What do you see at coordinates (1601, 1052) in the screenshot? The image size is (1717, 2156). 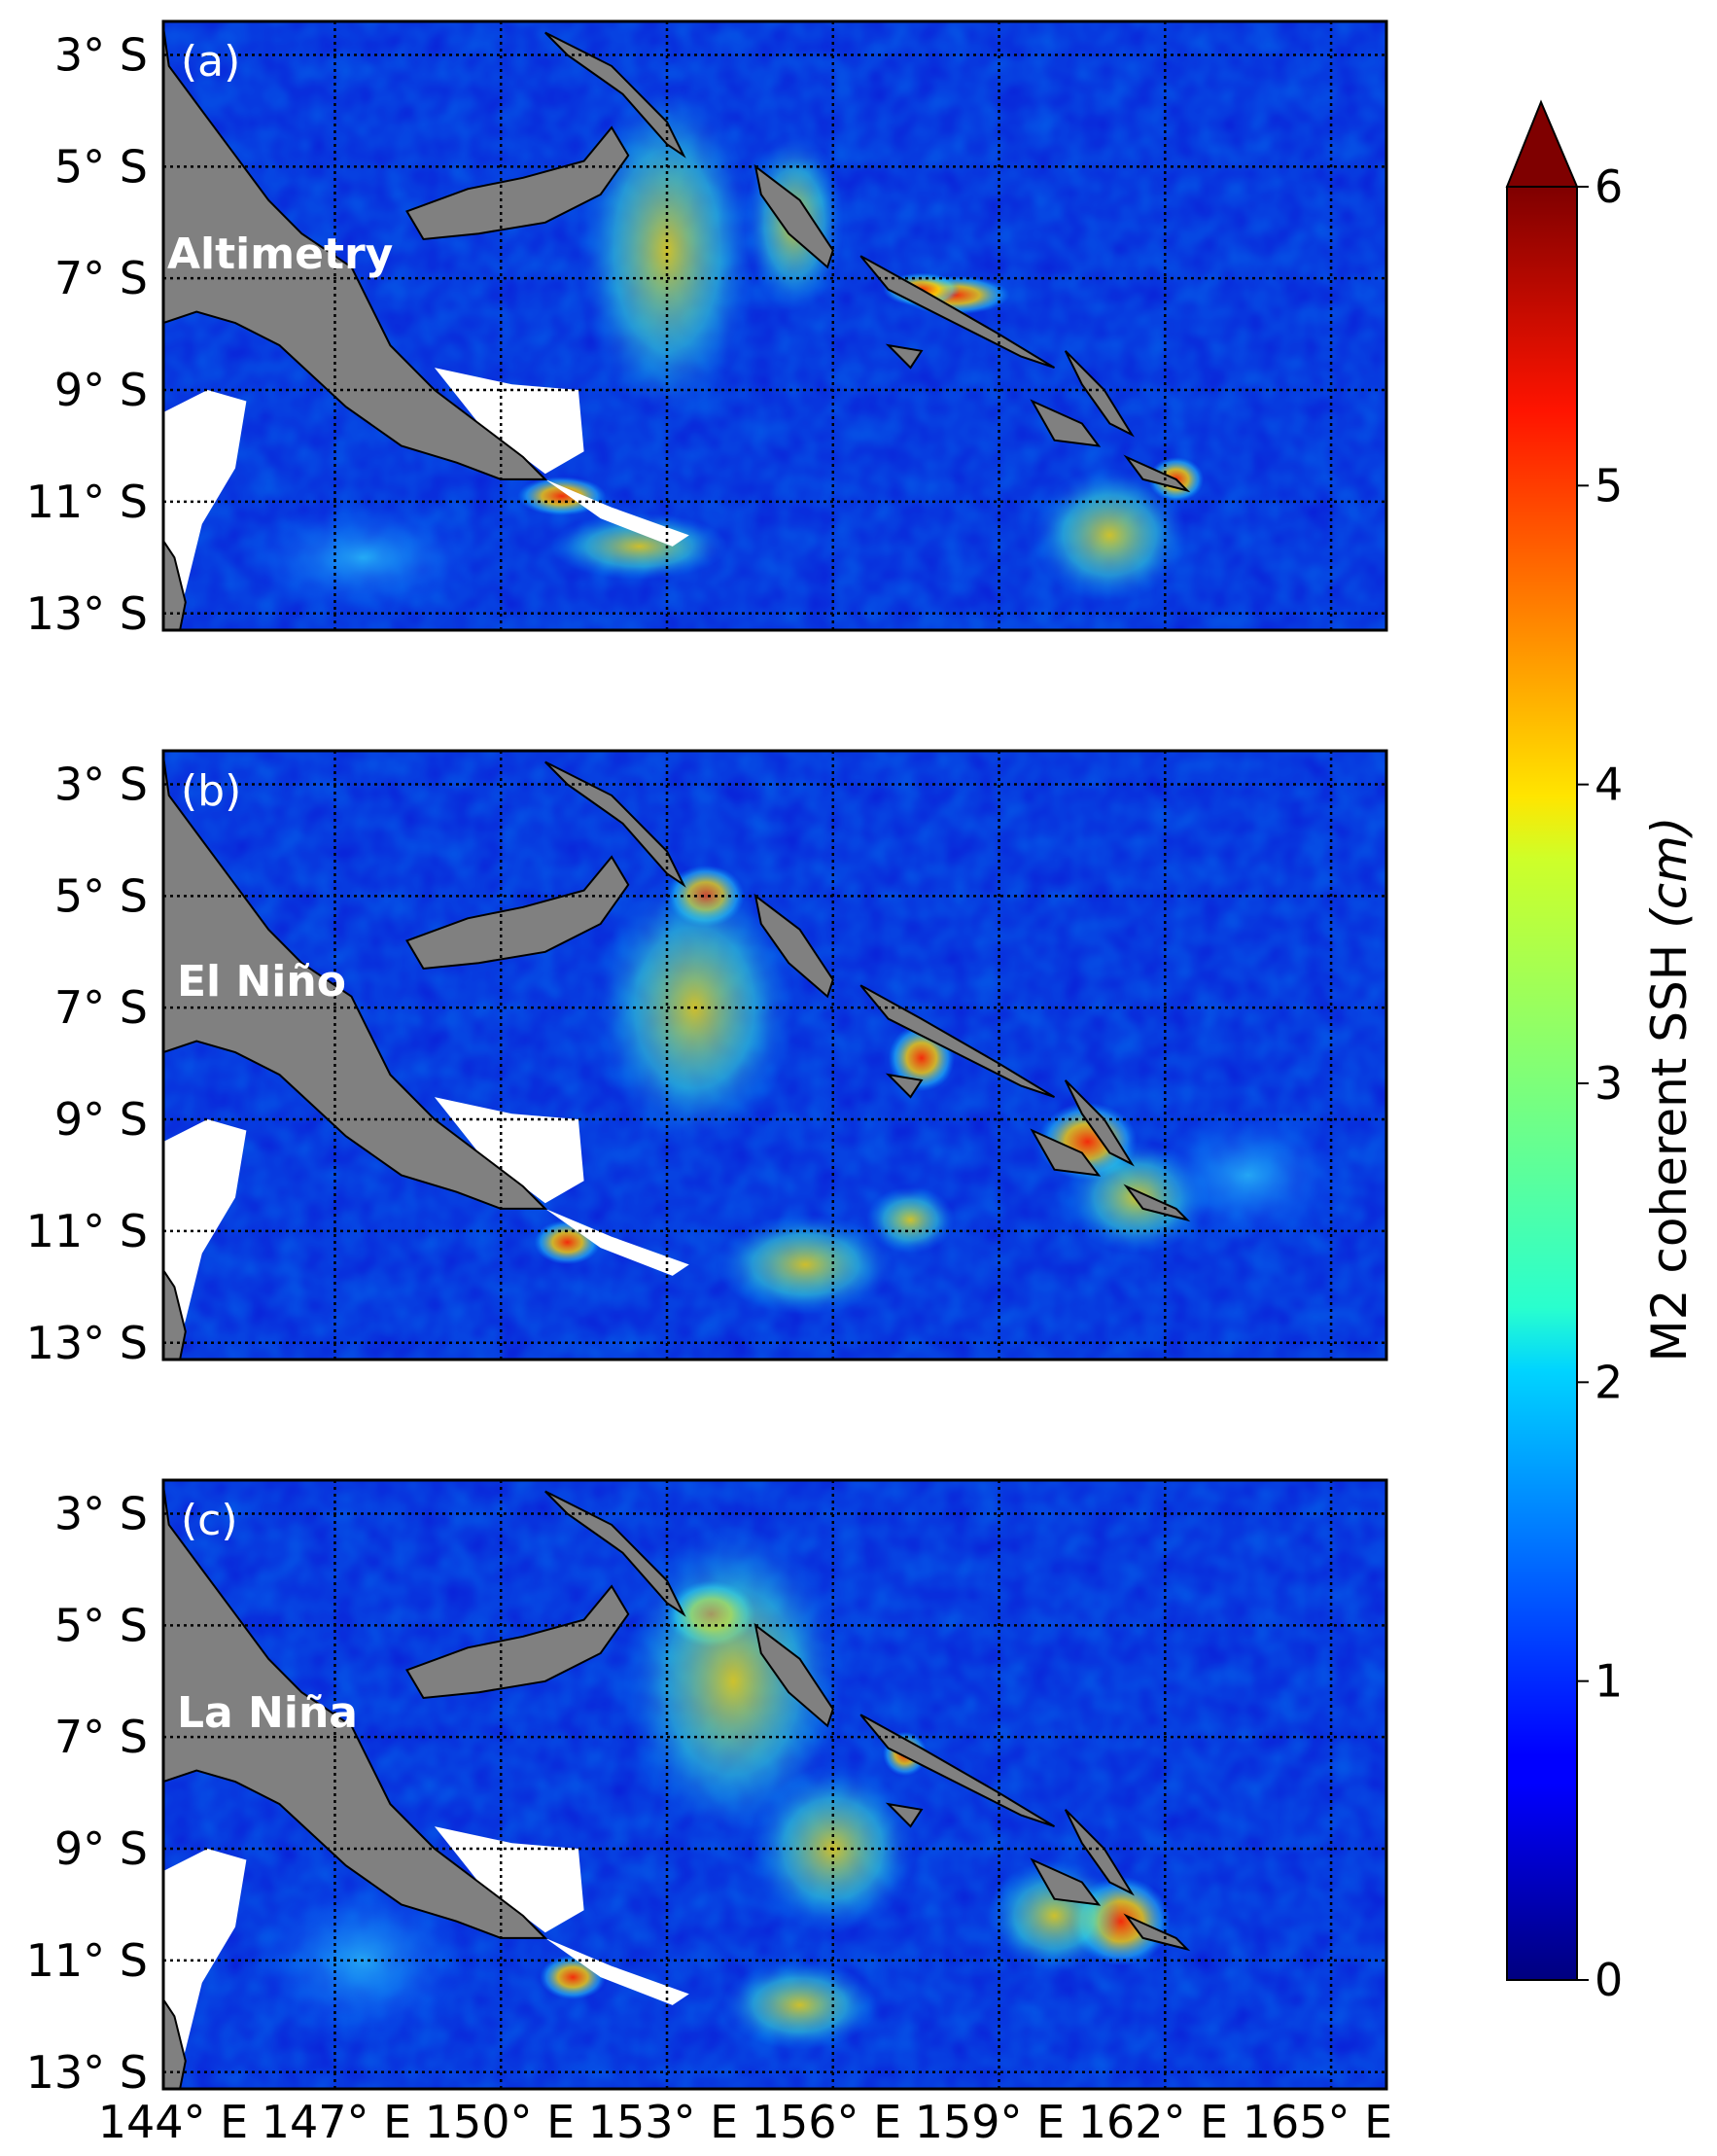 I see `colorbar: 0 1 2 3 4 5 6 M2 coherent SSH (cm)` at bounding box center [1601, 1052].